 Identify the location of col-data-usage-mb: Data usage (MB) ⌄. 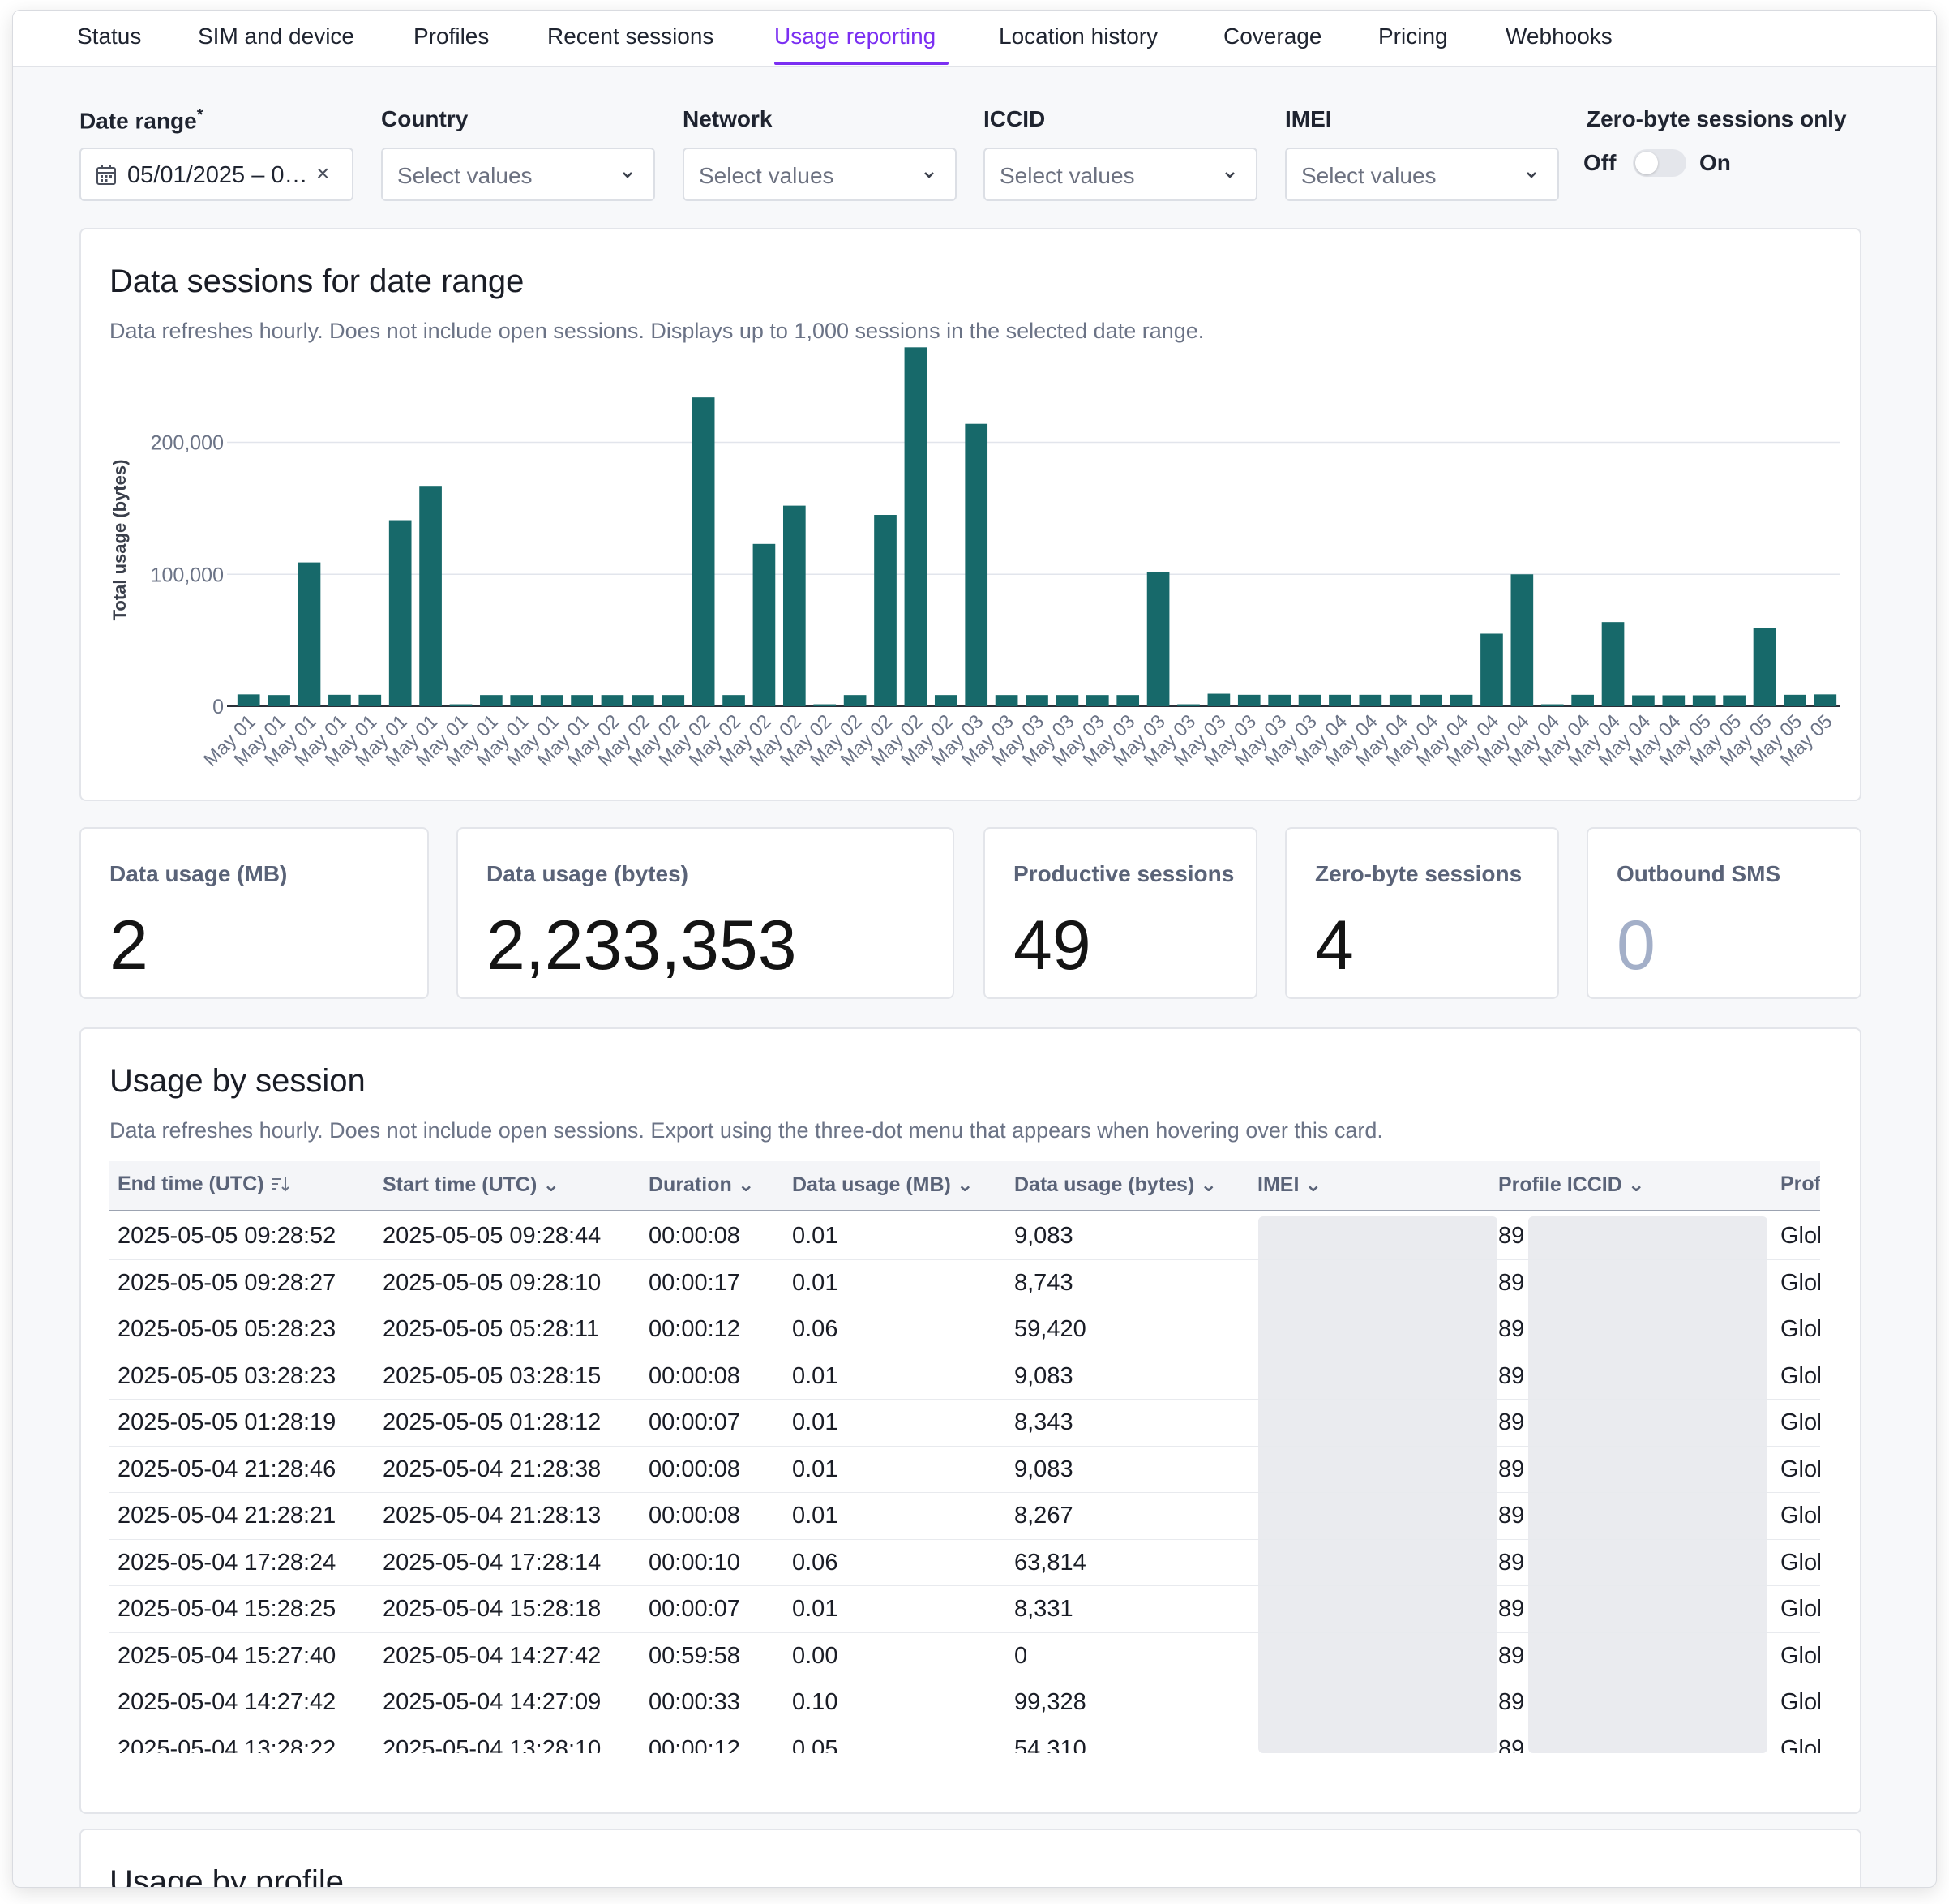
(883, 1184).